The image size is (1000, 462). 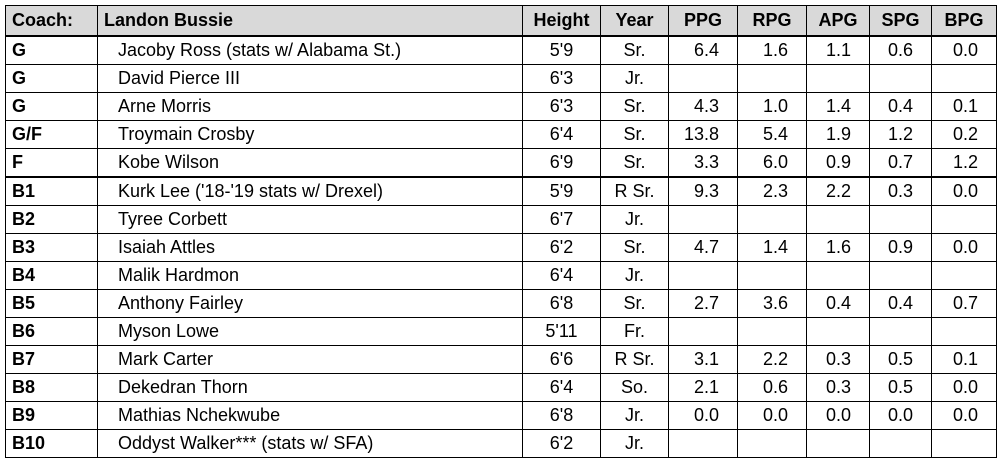 What do you see at coordinates (964, 21) in the screenshot?
I see `column-header: BPG` at bounding box center [964, 21].